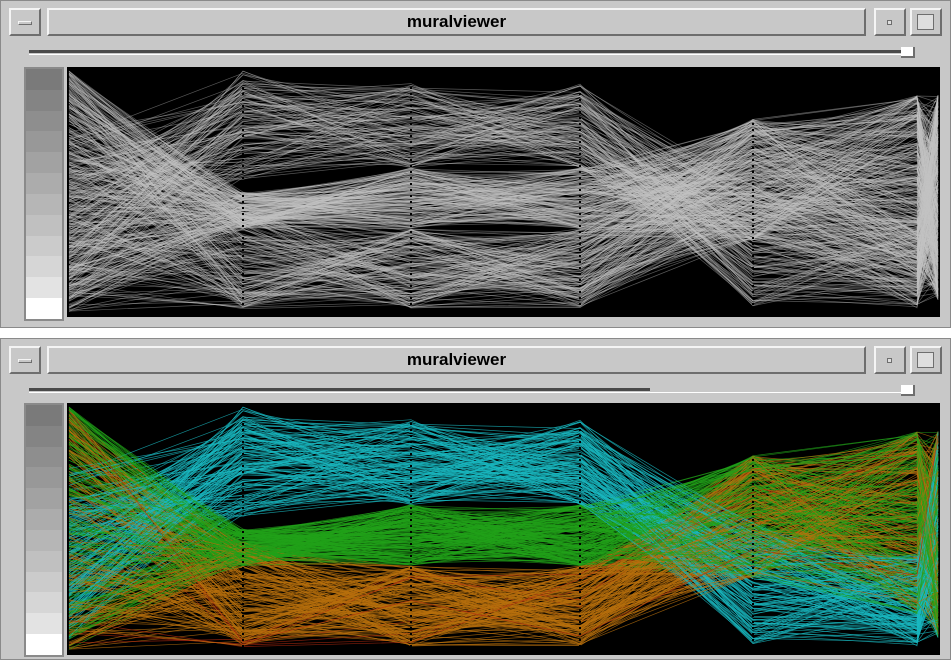 The image size is (951, 660). I want to click on maximize-icon, so click(925, 22).